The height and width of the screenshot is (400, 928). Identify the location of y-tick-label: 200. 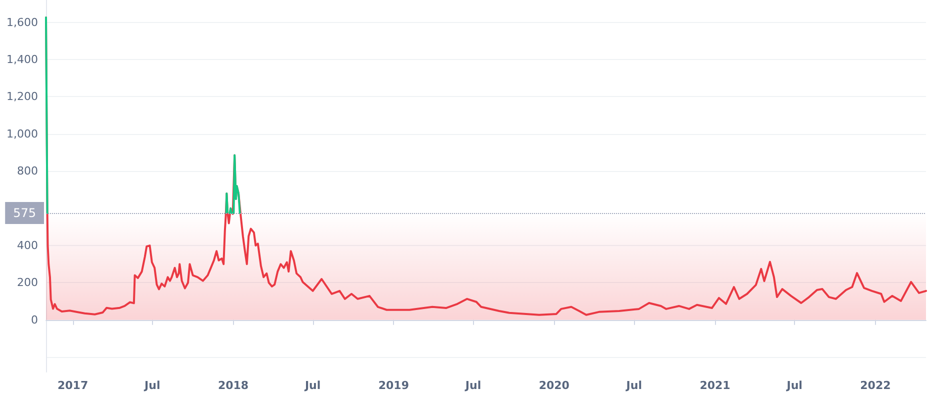
(27, 283).